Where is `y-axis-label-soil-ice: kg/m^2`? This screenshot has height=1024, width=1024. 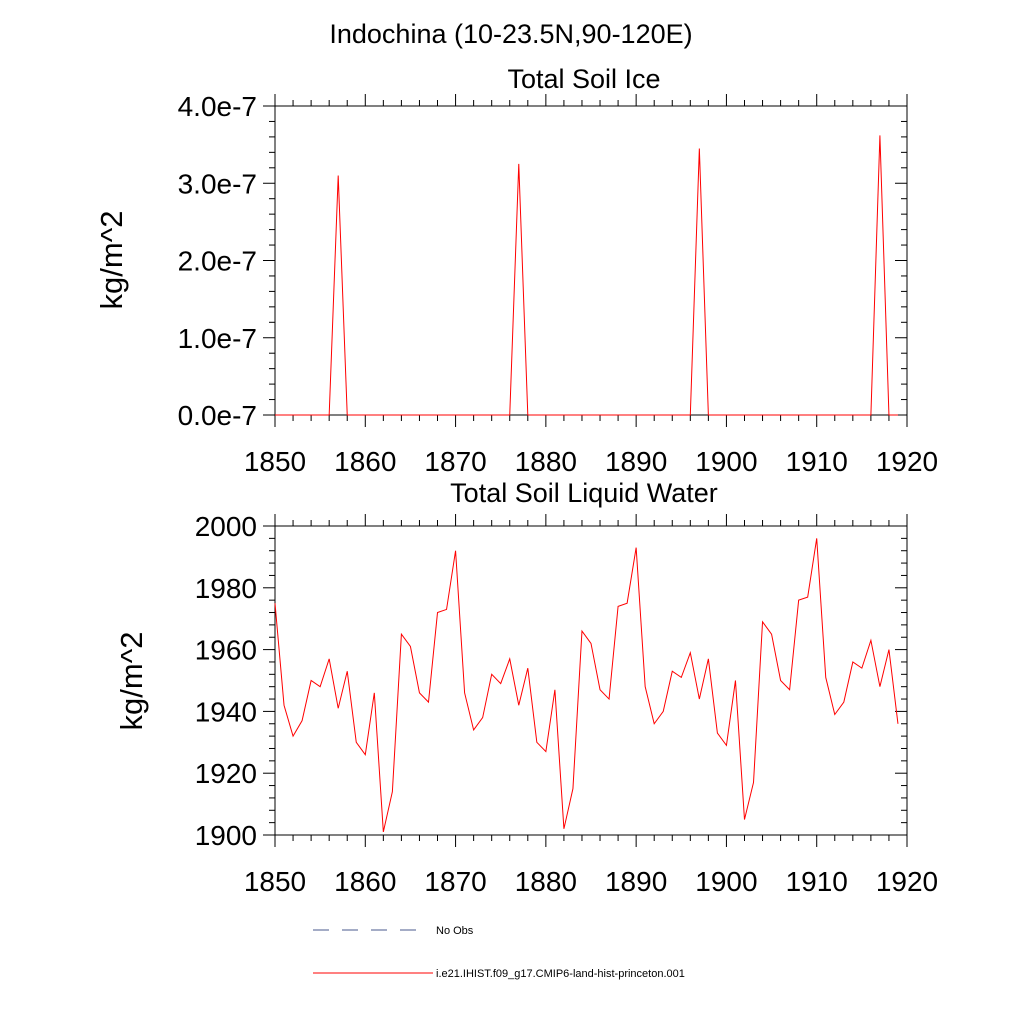
y-axis-label-soil-ice: kg/m^2 is located at coordinates (111, 260).